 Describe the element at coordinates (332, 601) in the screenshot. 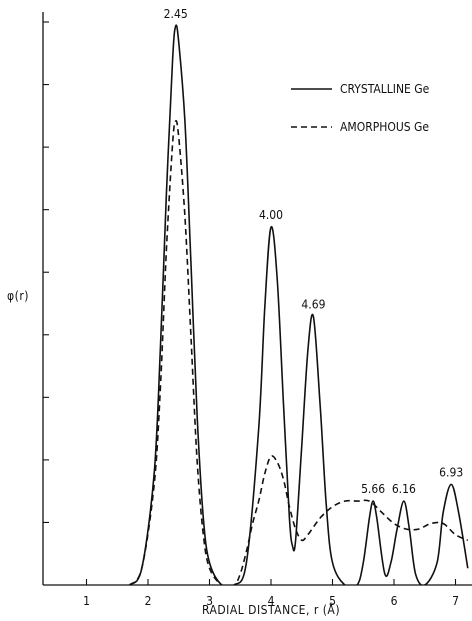

I see `x-tick-label: 5` at that location.